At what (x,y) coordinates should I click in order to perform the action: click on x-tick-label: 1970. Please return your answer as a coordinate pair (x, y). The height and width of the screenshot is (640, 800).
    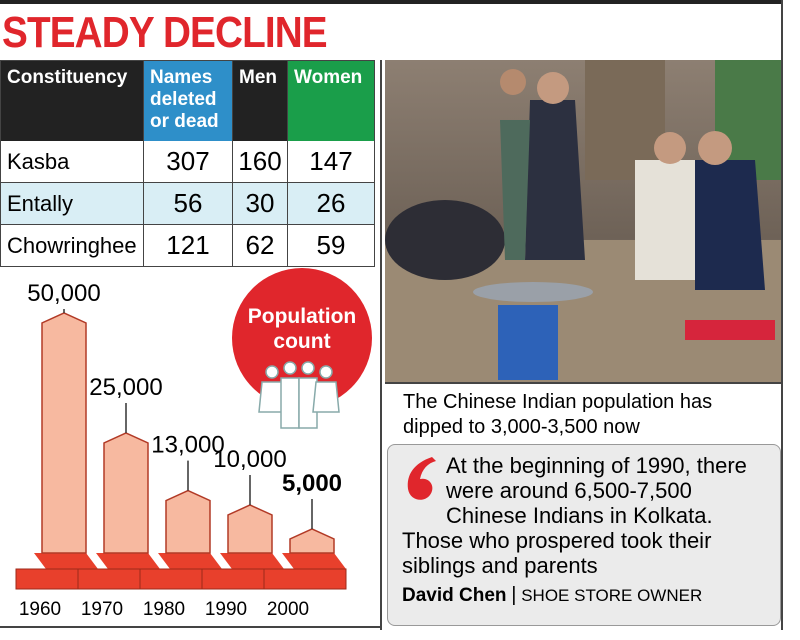
    Looking at the image, I should click on (102, 609).